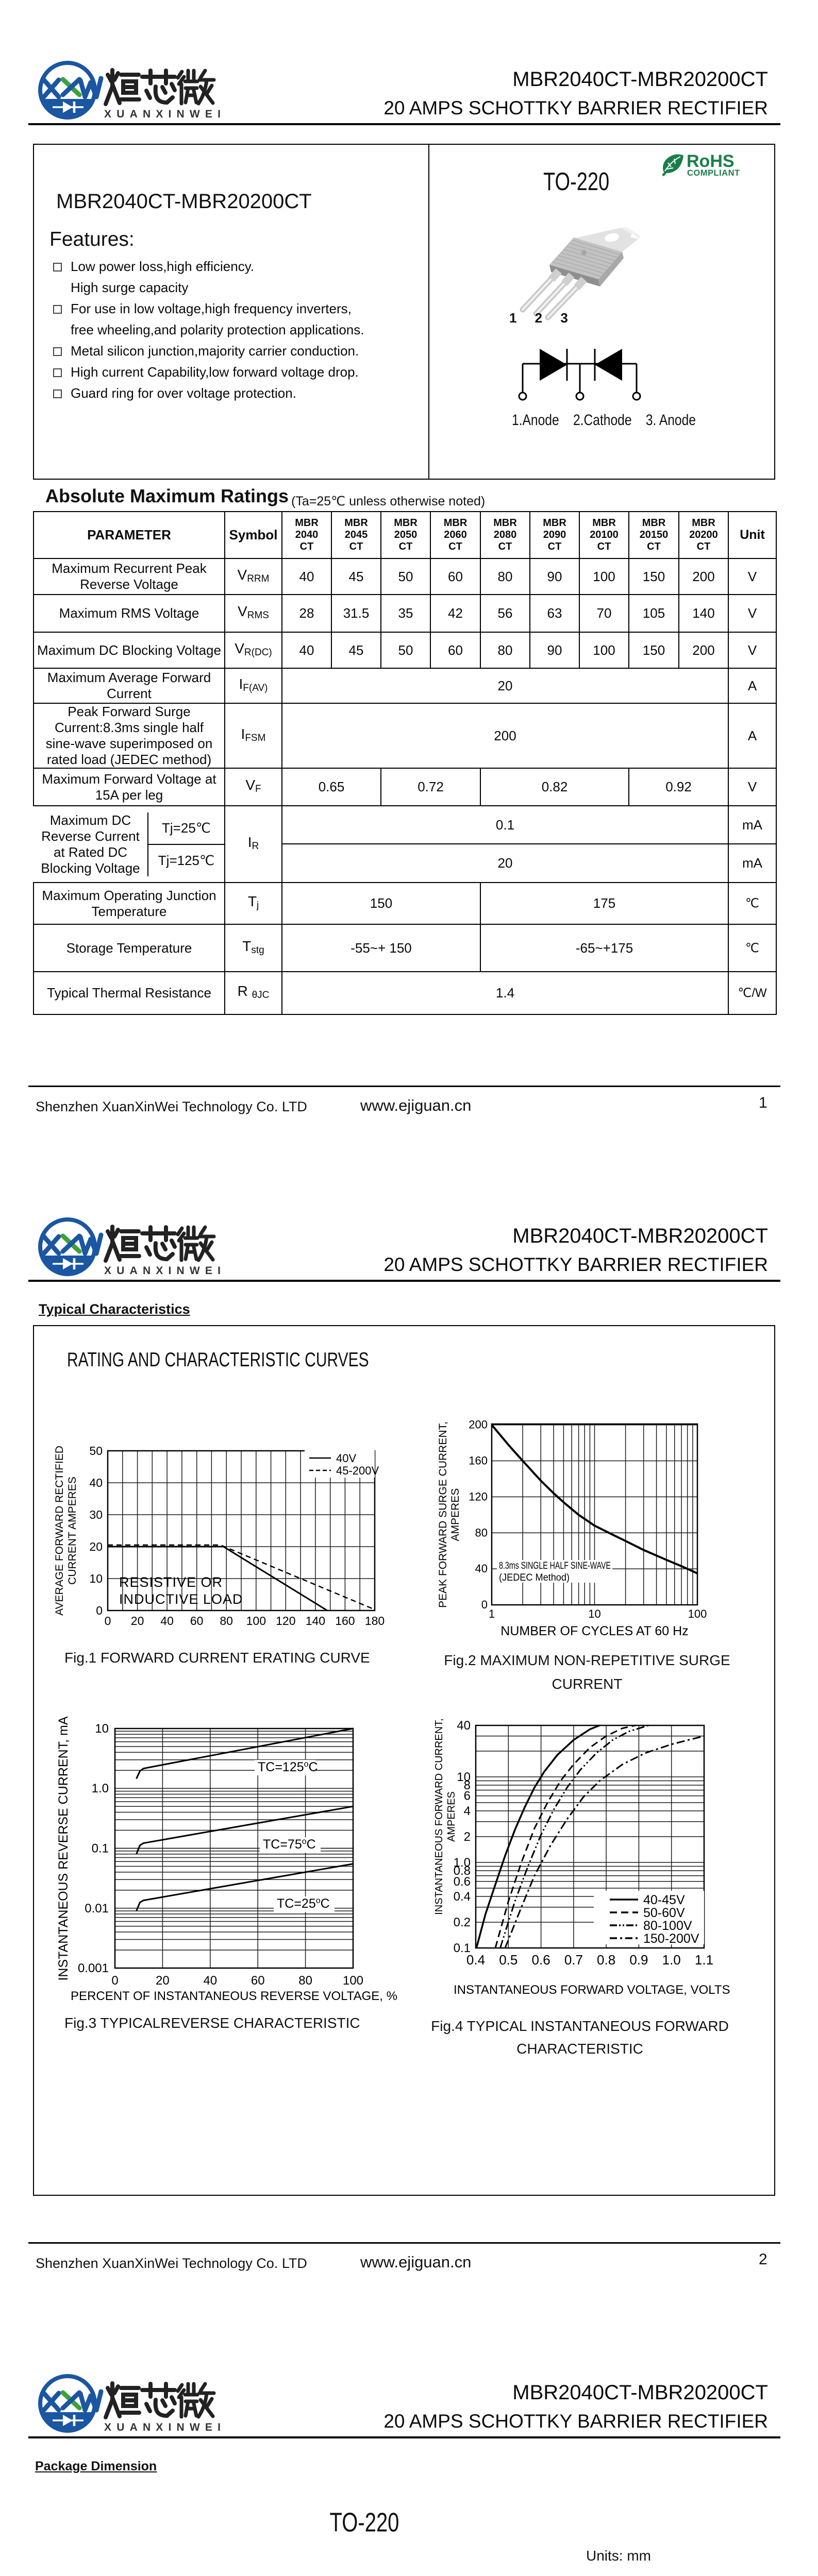 The image size is (818, 2576). I want to click on svg-text: 30, so click(96, 1514).